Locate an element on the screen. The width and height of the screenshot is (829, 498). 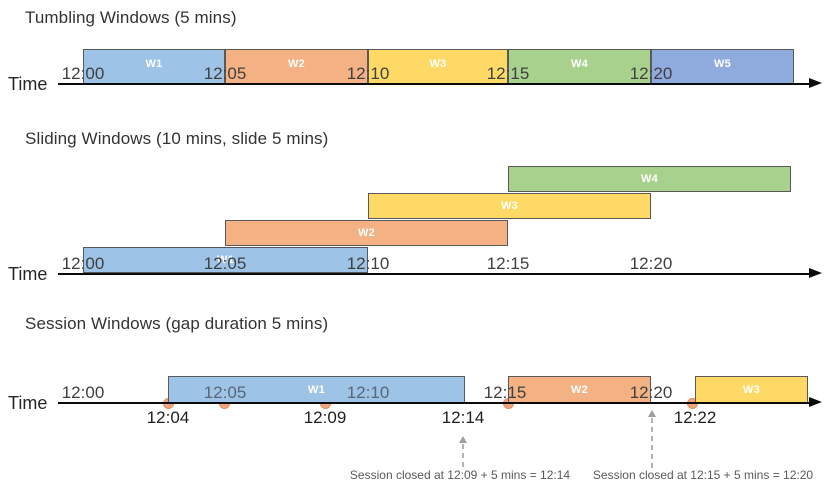
session-section-title: Session Windows (gap duration 5 mins) is located at coordinates (177, 323).